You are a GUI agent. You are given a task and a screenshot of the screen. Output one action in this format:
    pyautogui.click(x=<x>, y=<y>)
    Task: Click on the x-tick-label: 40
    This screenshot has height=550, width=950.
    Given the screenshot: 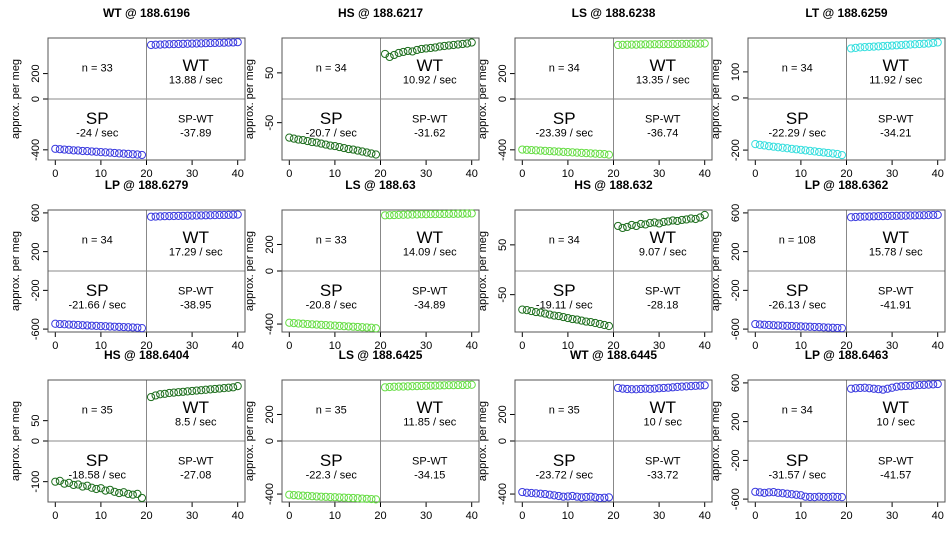 What is the action you would take?
    pyautogui.click(x=238, y=516)
    